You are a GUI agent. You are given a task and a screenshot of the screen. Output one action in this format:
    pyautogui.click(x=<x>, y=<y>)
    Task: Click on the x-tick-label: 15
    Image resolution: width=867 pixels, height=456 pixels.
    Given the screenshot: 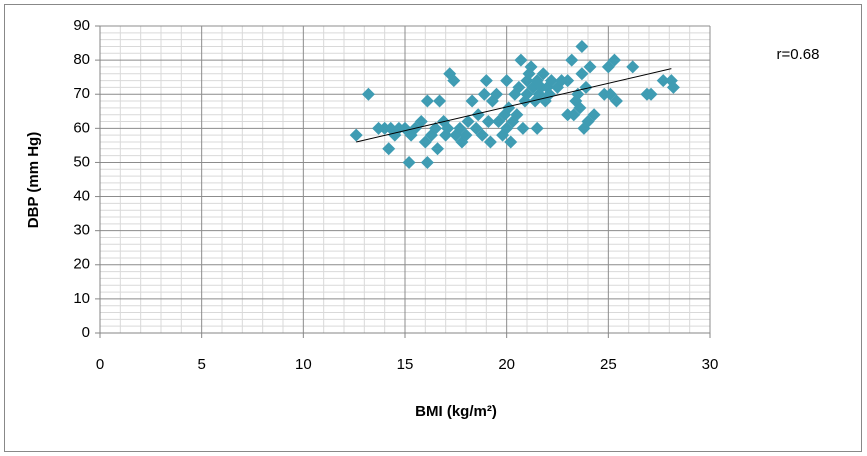 What is the action you would take?
    pyautogui.click(x=405, y=364)
    